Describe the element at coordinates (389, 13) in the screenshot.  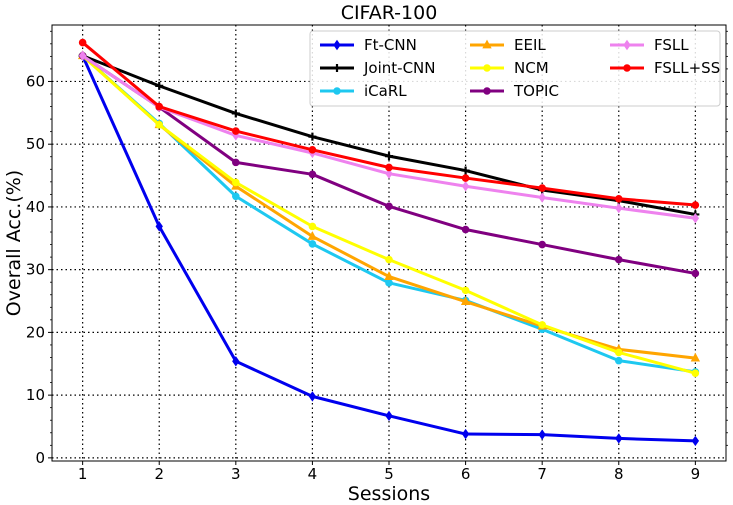
I see `chart-title: CIFAR-100` at that location.